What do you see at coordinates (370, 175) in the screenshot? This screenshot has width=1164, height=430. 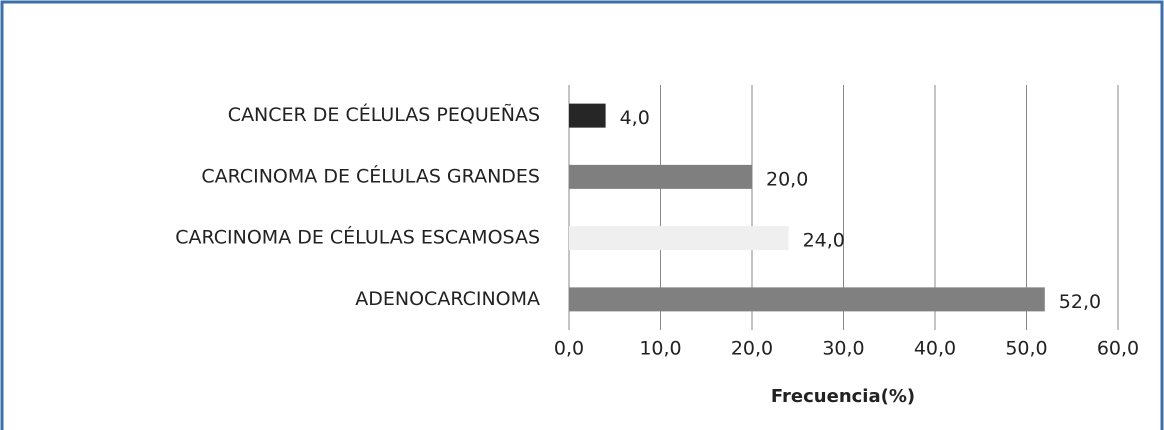 I see `y-tick-label: CARCINOMA DE CÉLULAS GRANDES` at bounding box center [370, 175].